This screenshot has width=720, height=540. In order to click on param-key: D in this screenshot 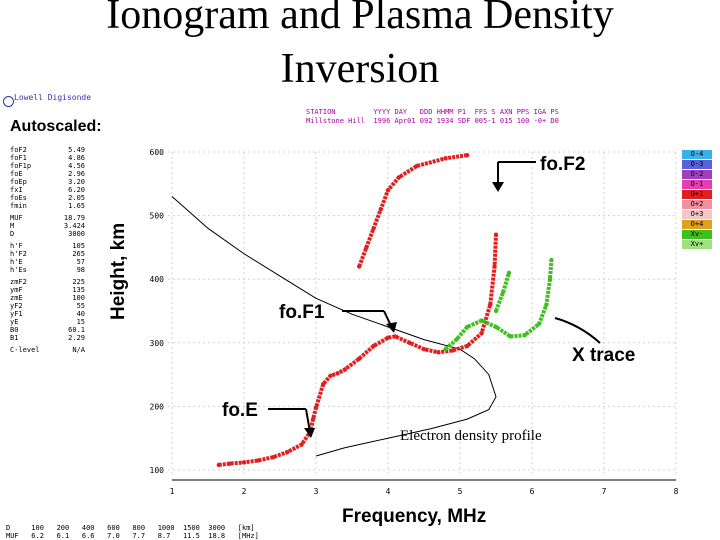, I will do `click(12, 234)`.